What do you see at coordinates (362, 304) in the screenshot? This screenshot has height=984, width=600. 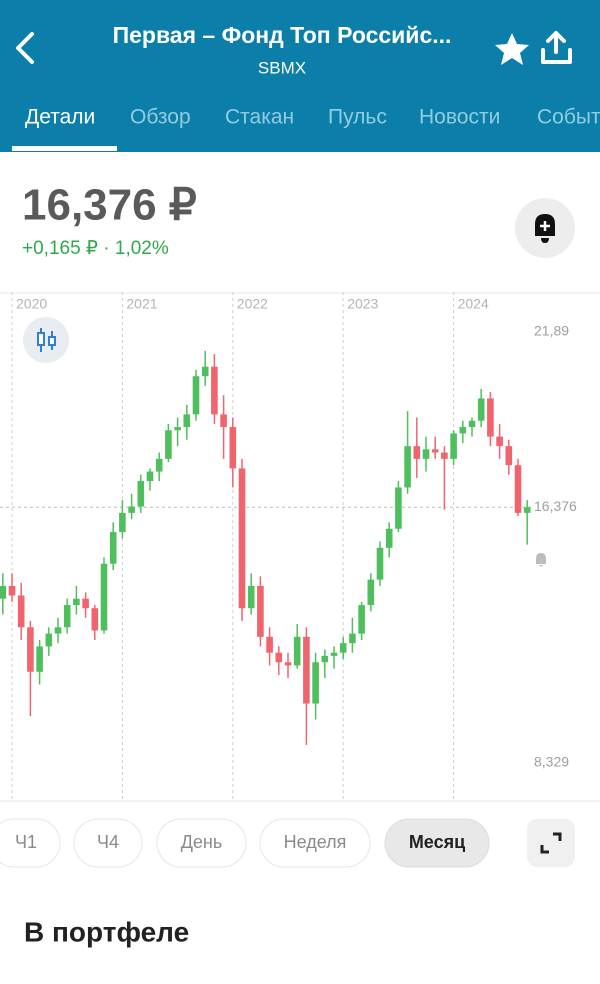 I see `x-tick-label: 2023` at bounding box center [362, 304].